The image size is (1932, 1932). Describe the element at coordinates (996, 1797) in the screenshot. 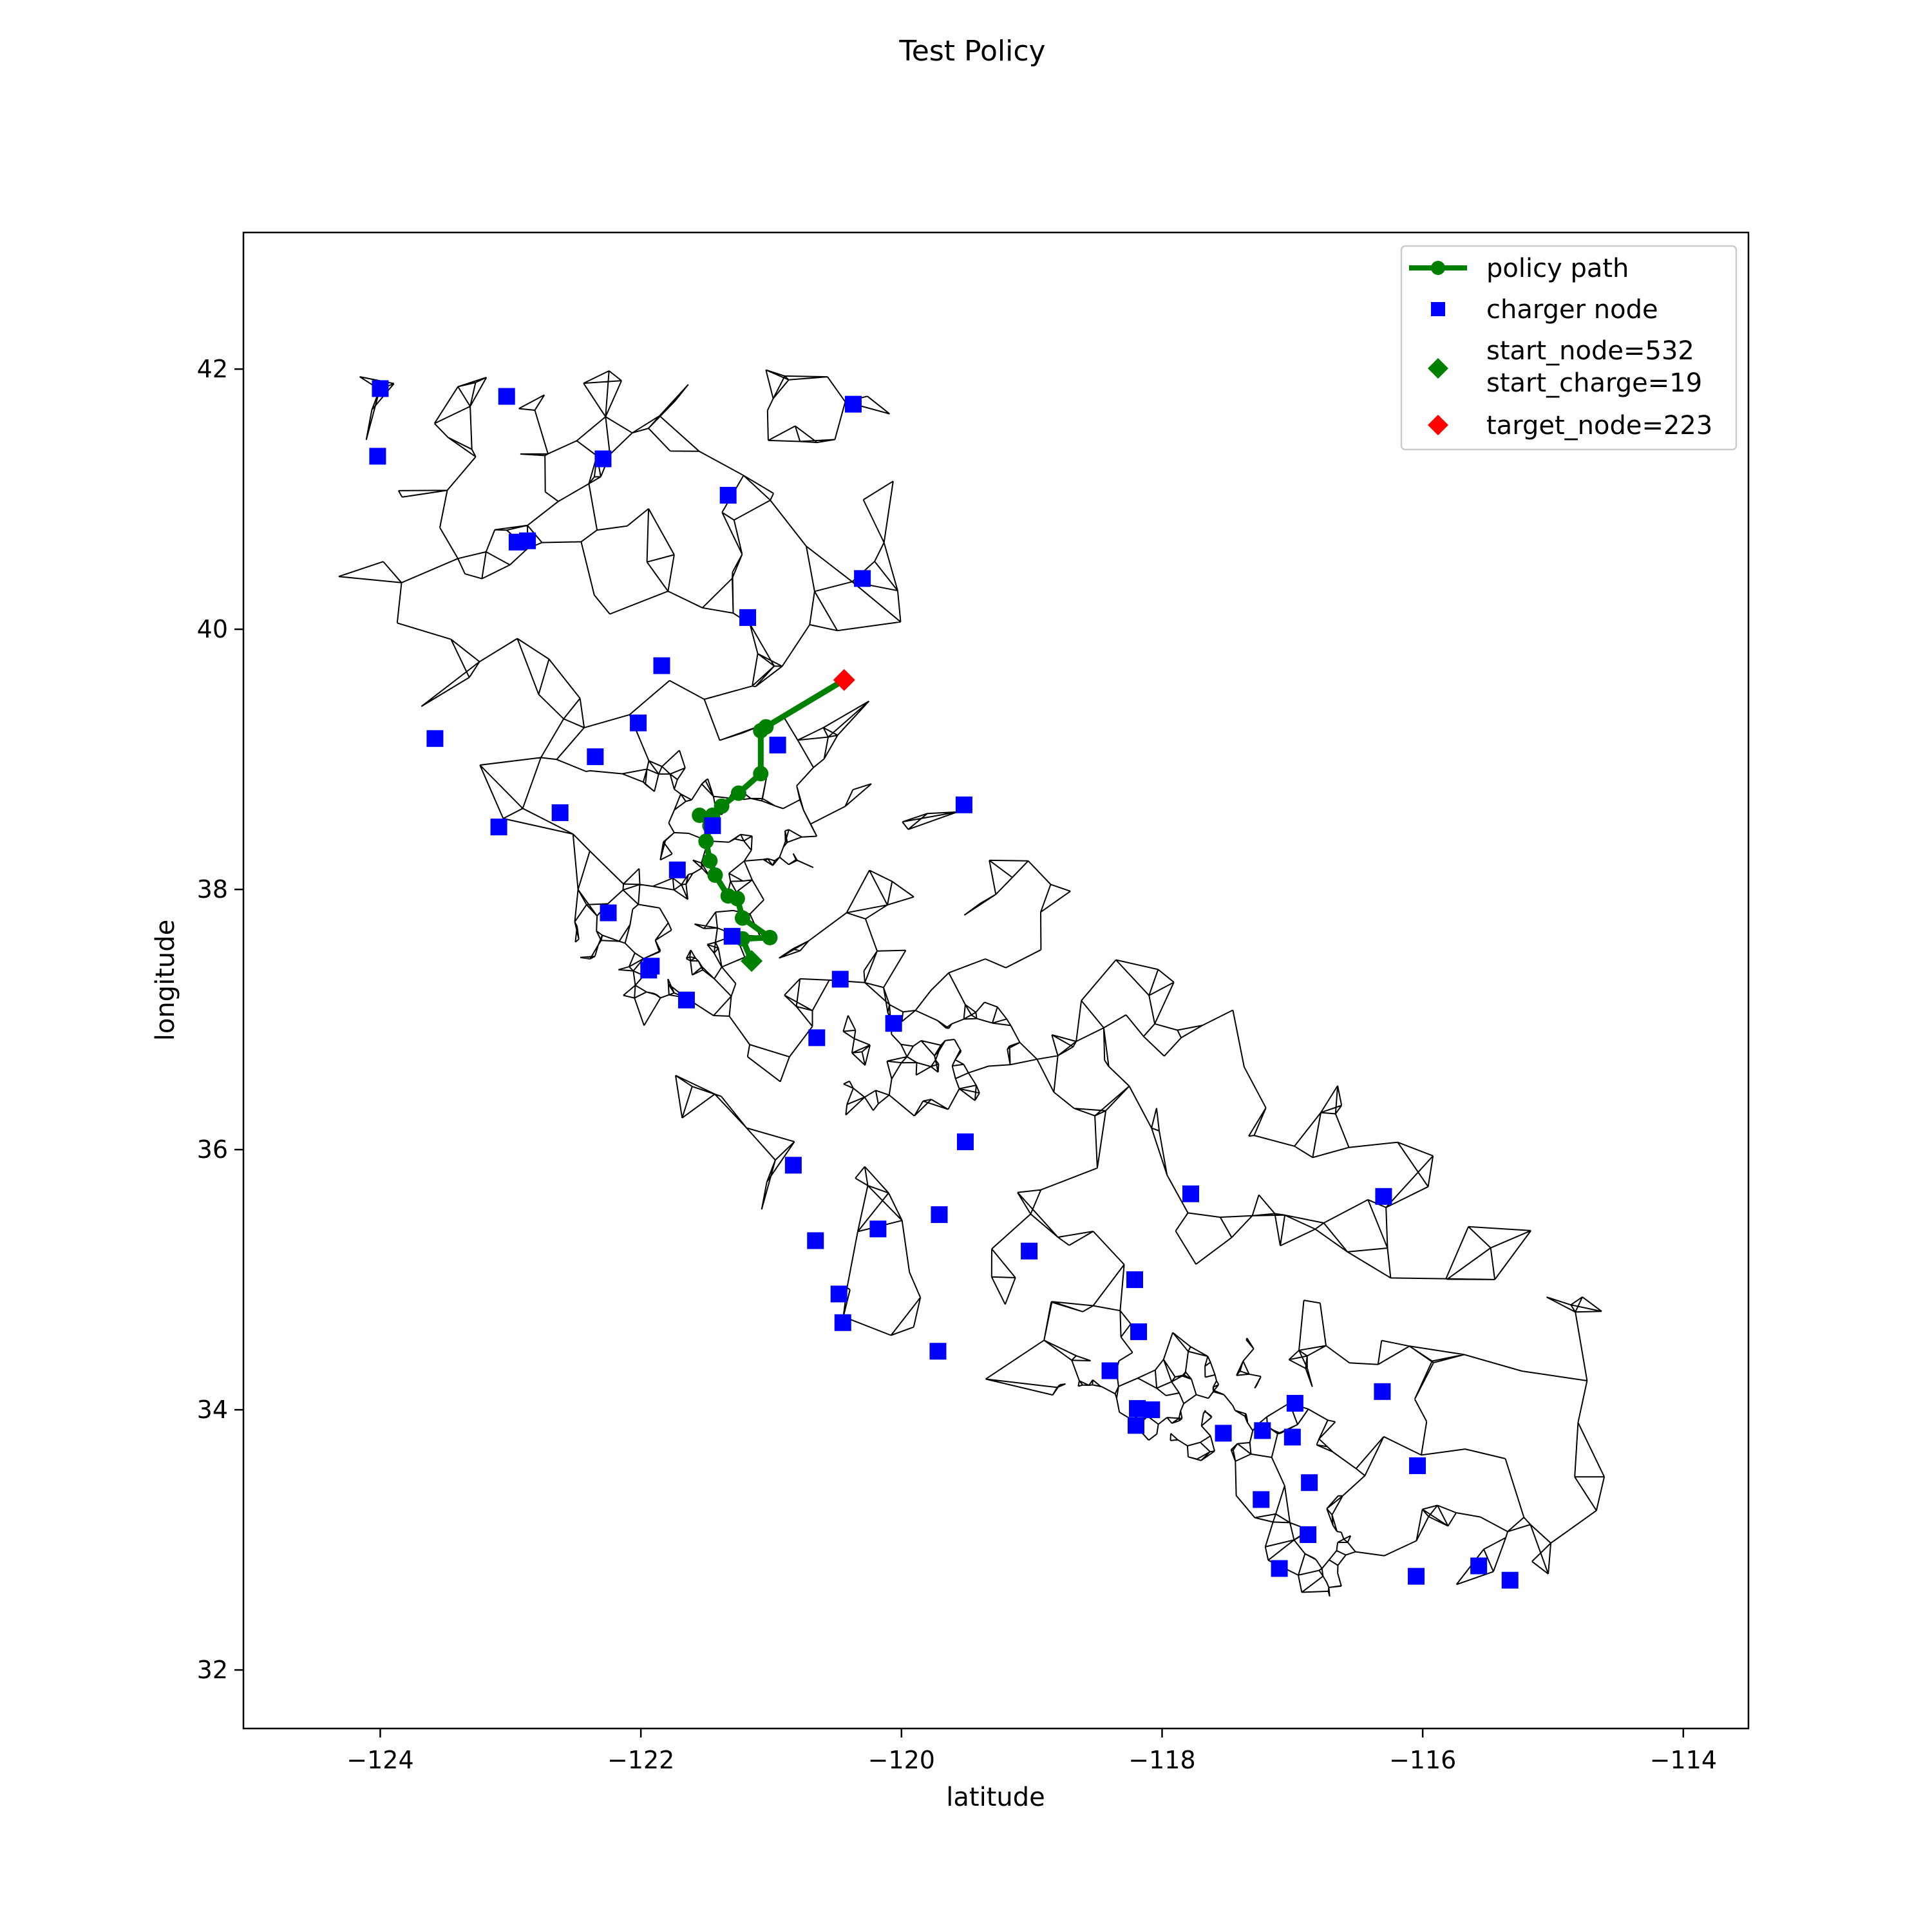

I see `x-axis-label: latitude` at that location.